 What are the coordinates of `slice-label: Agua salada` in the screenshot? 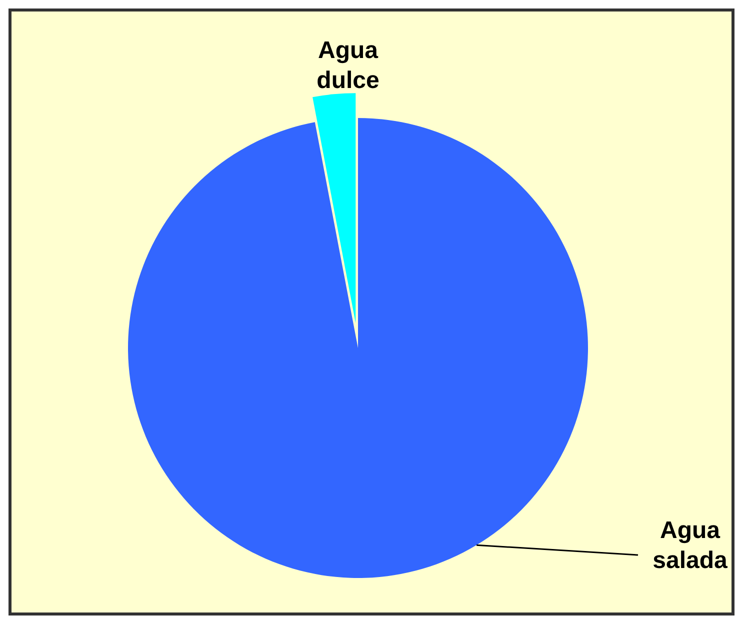 It's located at (690, 545).